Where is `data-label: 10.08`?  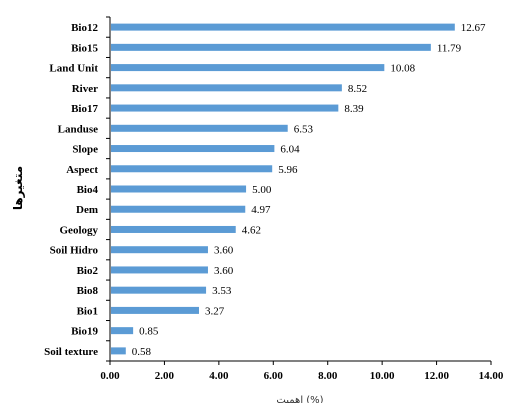
data-label: 10.08 is located at coordinates (402, 69).